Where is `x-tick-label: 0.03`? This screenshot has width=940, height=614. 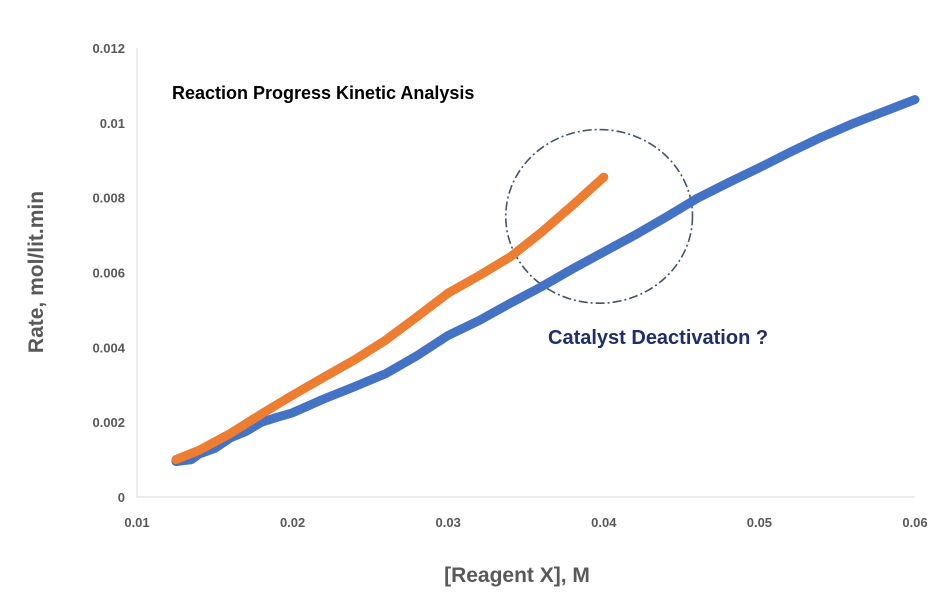
x-tick-label: 0.03 is located at coordinates (448, 522).